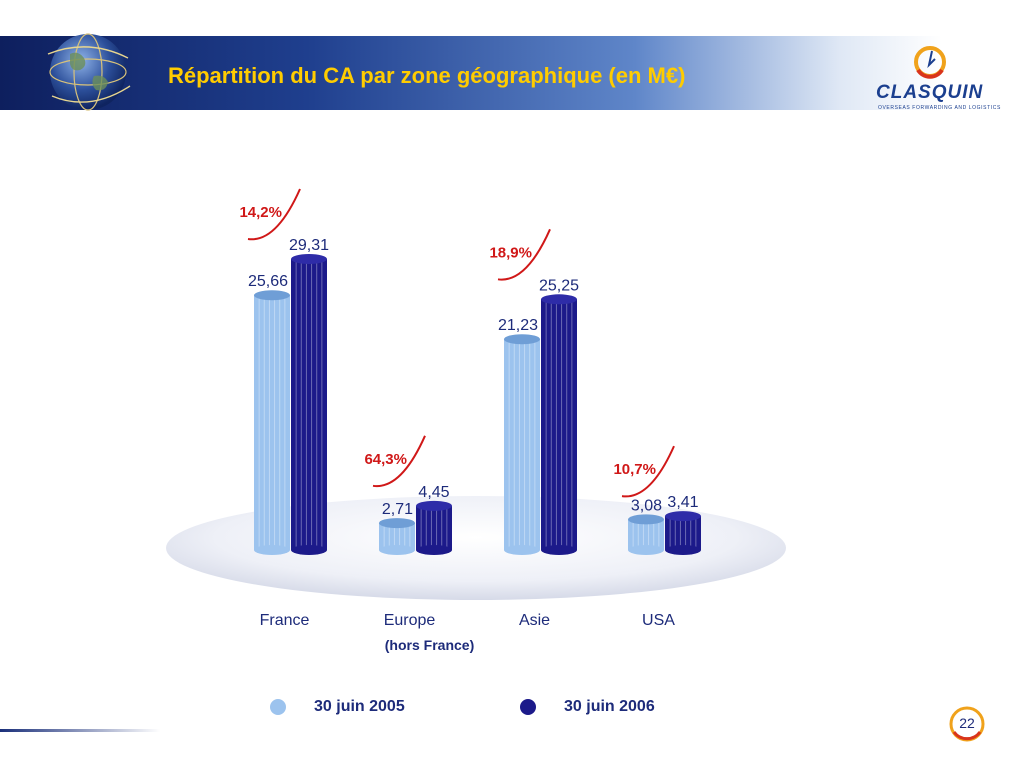 The height and width of the screenshot is (768, 1024). Describe the element at coordinates (683, 533) in the screenshot. I see `bar-usa-2006` at that location.